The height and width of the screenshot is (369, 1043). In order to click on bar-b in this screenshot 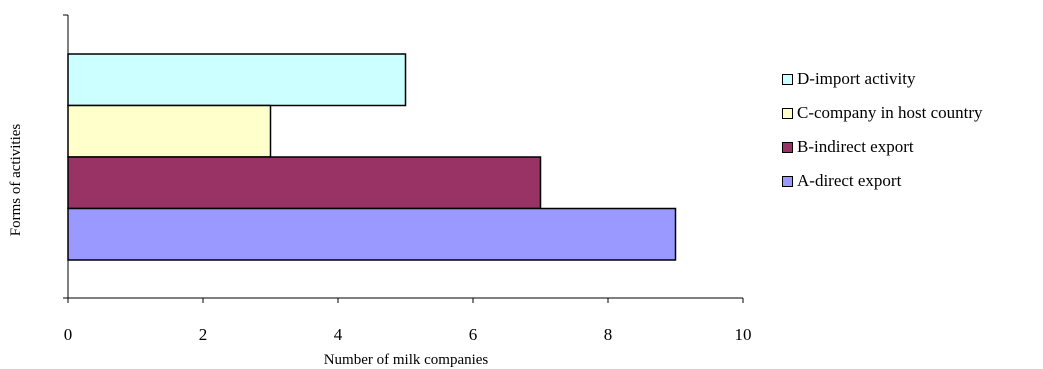, I will do `click(304, 183)`.